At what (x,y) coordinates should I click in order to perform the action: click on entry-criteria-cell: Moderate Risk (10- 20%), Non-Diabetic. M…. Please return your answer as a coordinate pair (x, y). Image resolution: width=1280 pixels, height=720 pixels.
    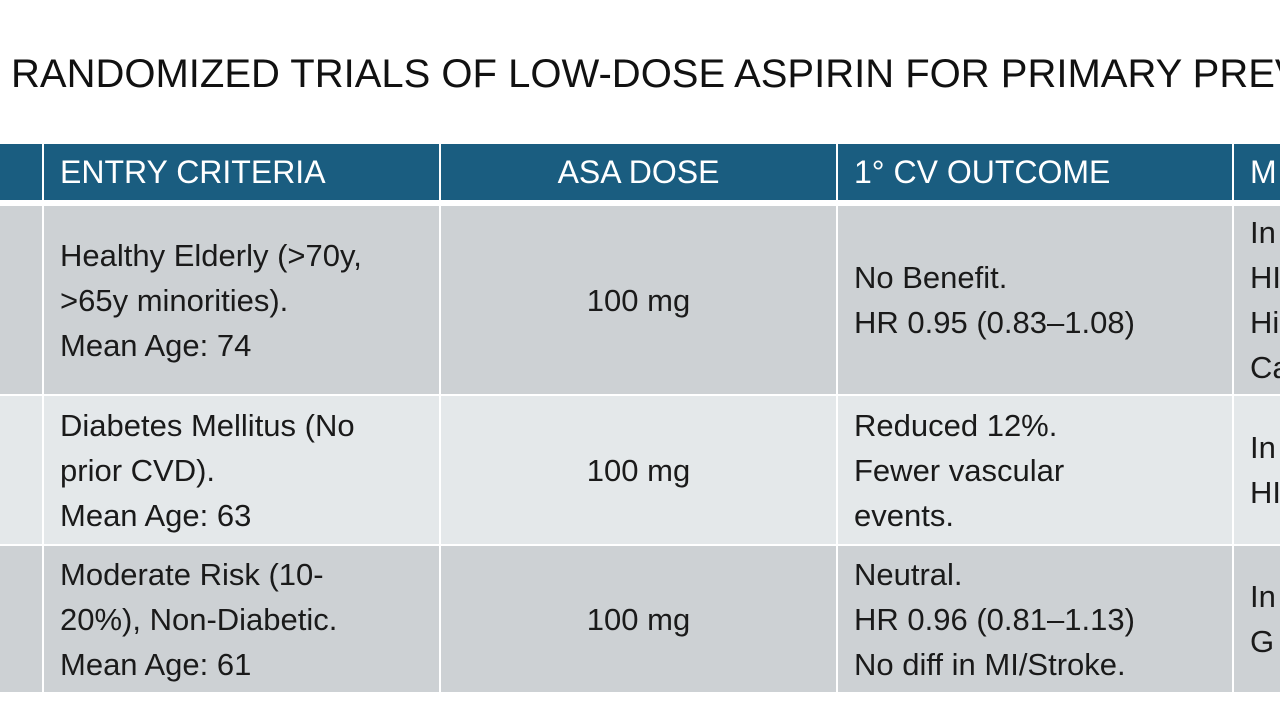
    Looking at the image, I should click on (241, 618).